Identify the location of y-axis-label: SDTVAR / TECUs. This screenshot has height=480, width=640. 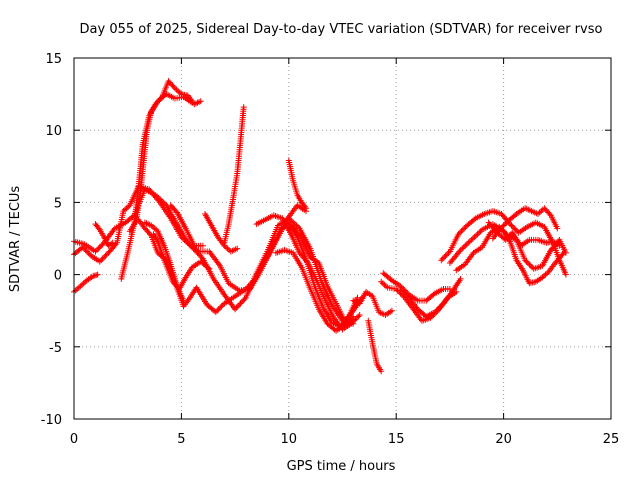
(15, 239).